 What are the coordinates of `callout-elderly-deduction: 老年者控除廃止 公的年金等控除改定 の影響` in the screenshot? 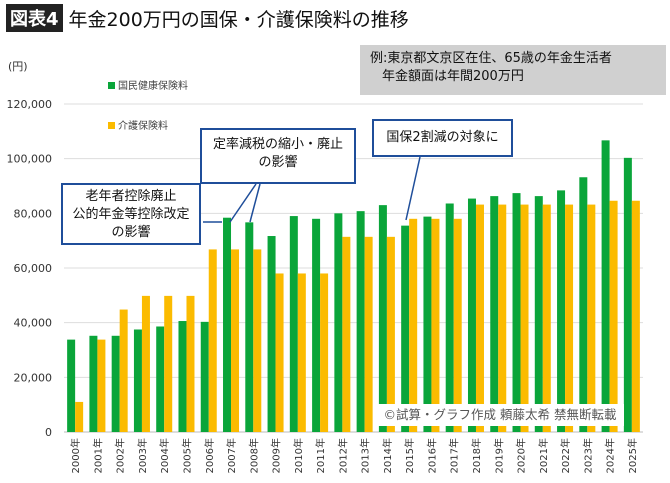 It's located at (131, 214).